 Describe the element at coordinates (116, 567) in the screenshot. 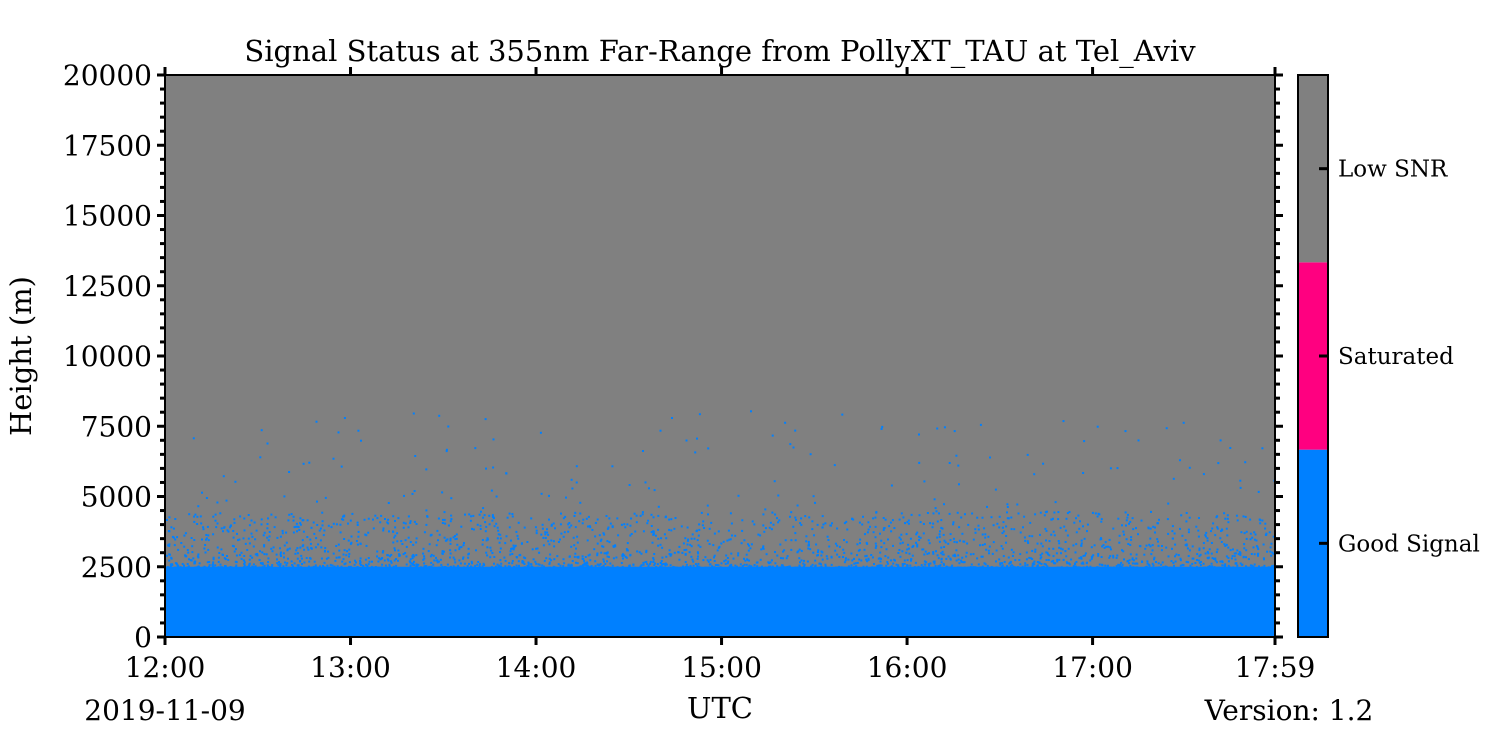

I see `y-tick-label: 2500` at that location.